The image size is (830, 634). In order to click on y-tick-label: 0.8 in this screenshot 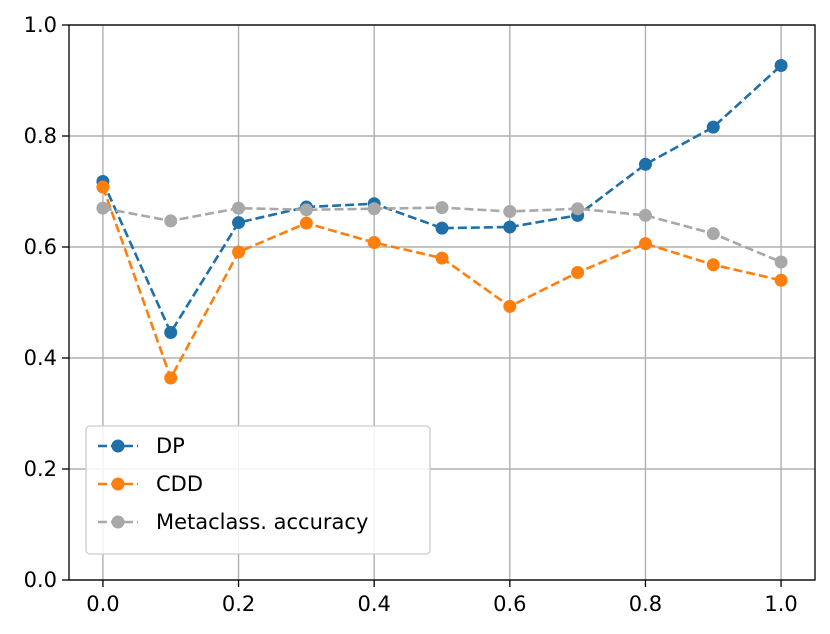, I will do `click(40, 136)`.